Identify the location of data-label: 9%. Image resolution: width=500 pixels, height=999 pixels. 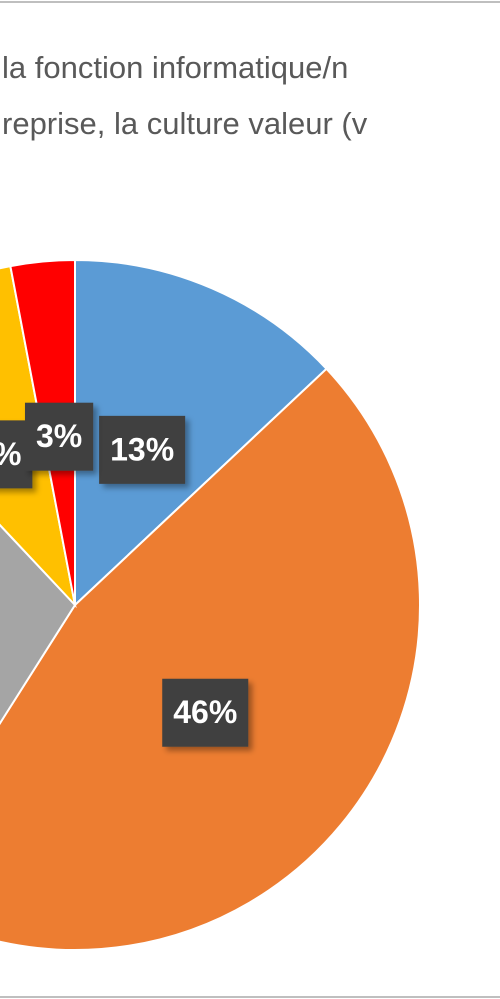
(10, 454).